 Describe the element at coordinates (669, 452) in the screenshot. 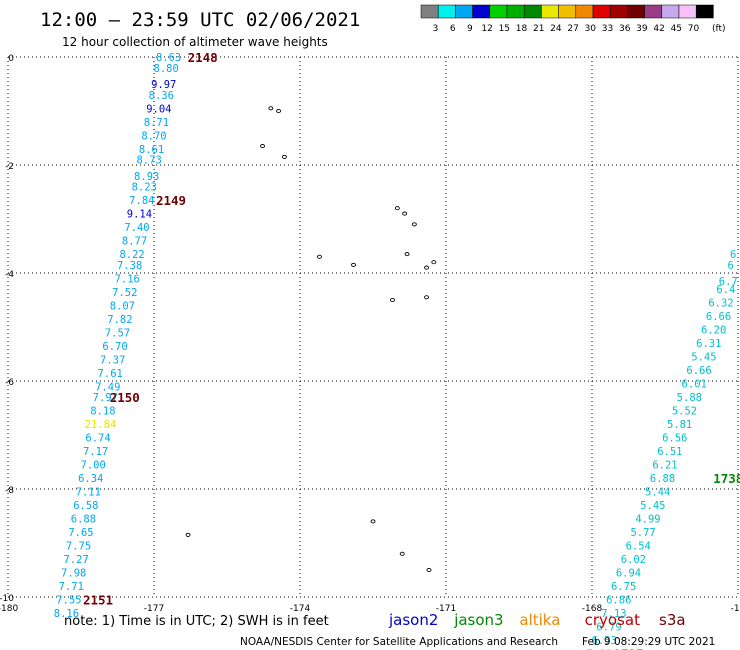

I see `swh-value-label: 6.51` at that location.